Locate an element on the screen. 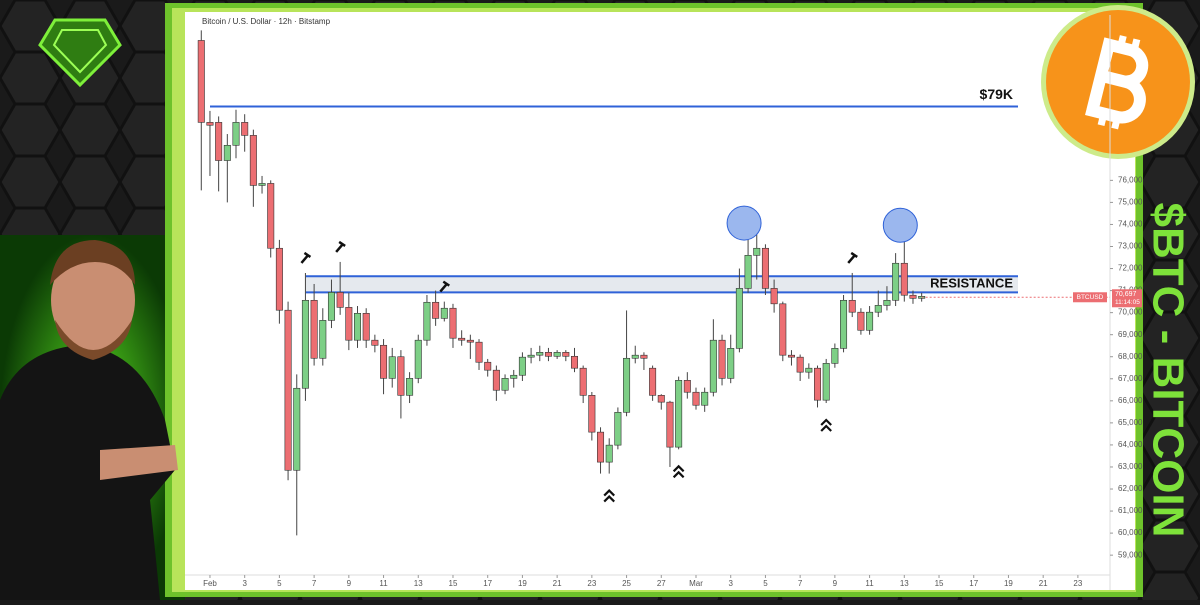 The width and height of the screenshot is (1200, 605). y-tick-label: 75,000 is located at coordinates (1130, 202).